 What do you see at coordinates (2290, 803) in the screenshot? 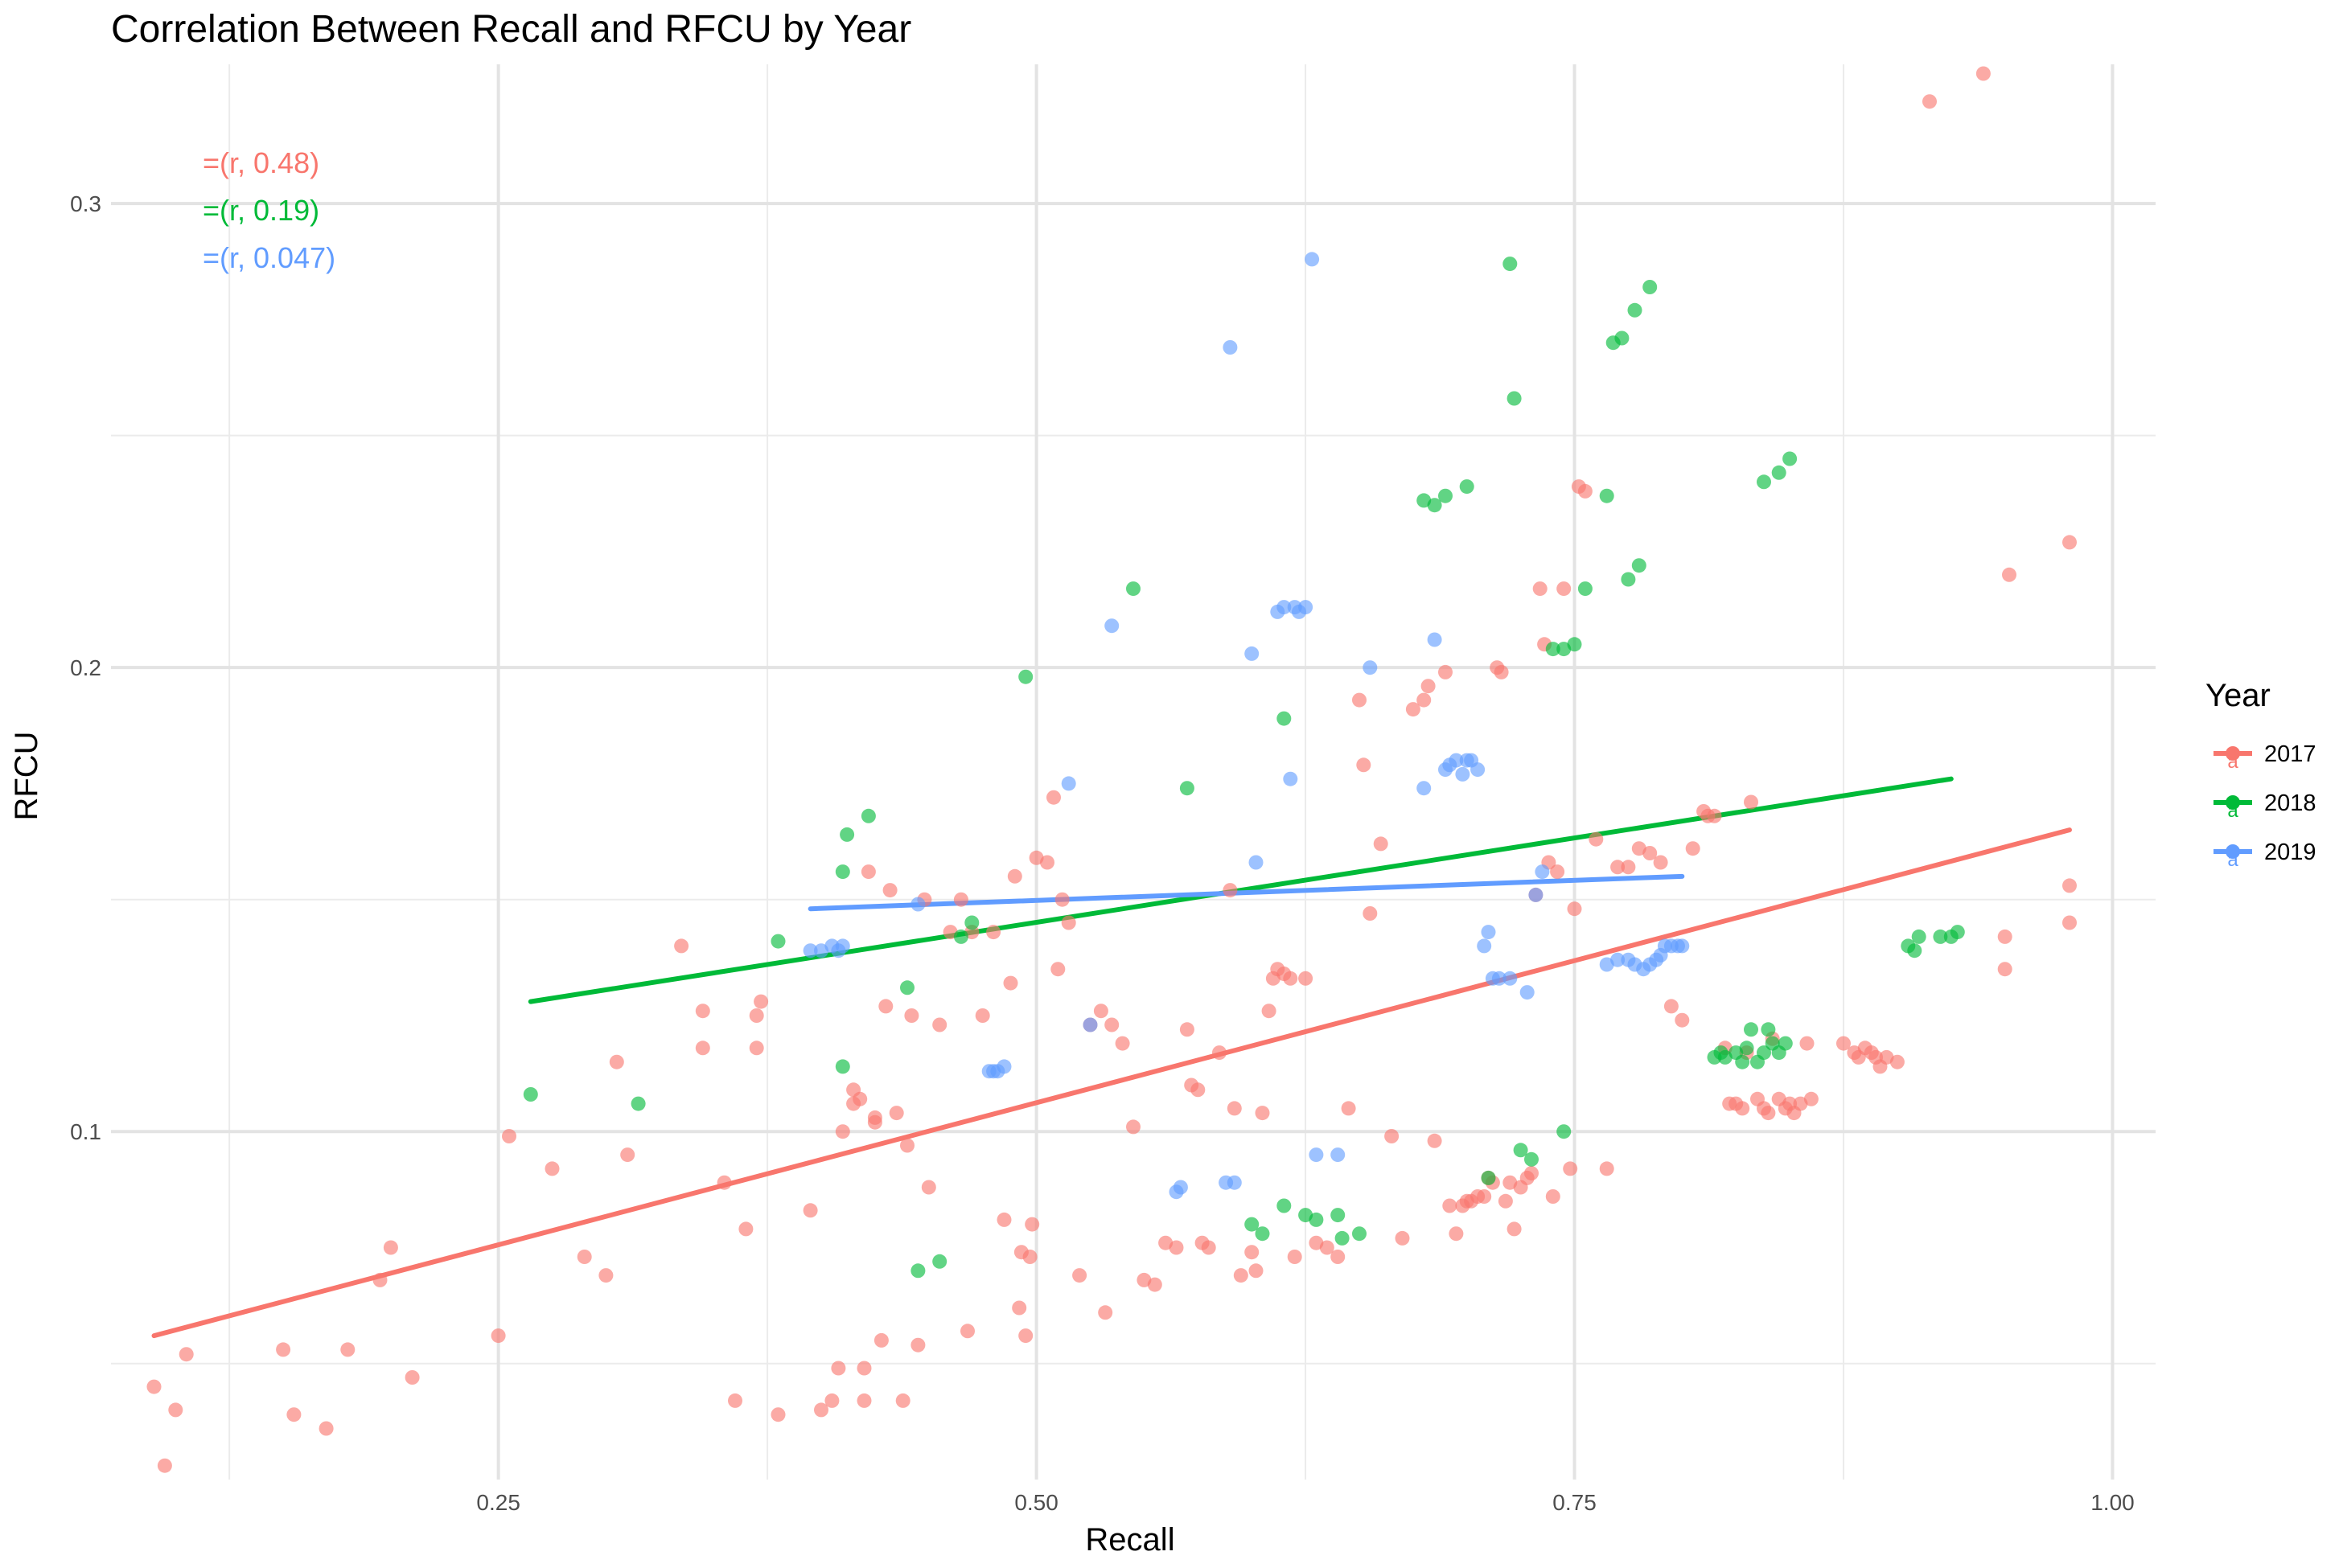
I see `legend-label: 2018` at bounding box center [2290, 803].